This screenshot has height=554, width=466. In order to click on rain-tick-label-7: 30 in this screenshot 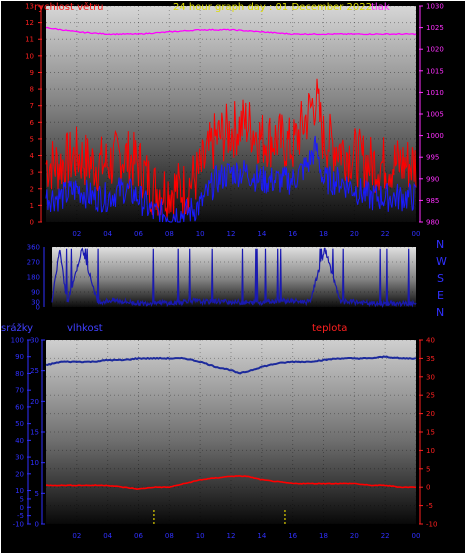, I will do `click(19, 458)`.